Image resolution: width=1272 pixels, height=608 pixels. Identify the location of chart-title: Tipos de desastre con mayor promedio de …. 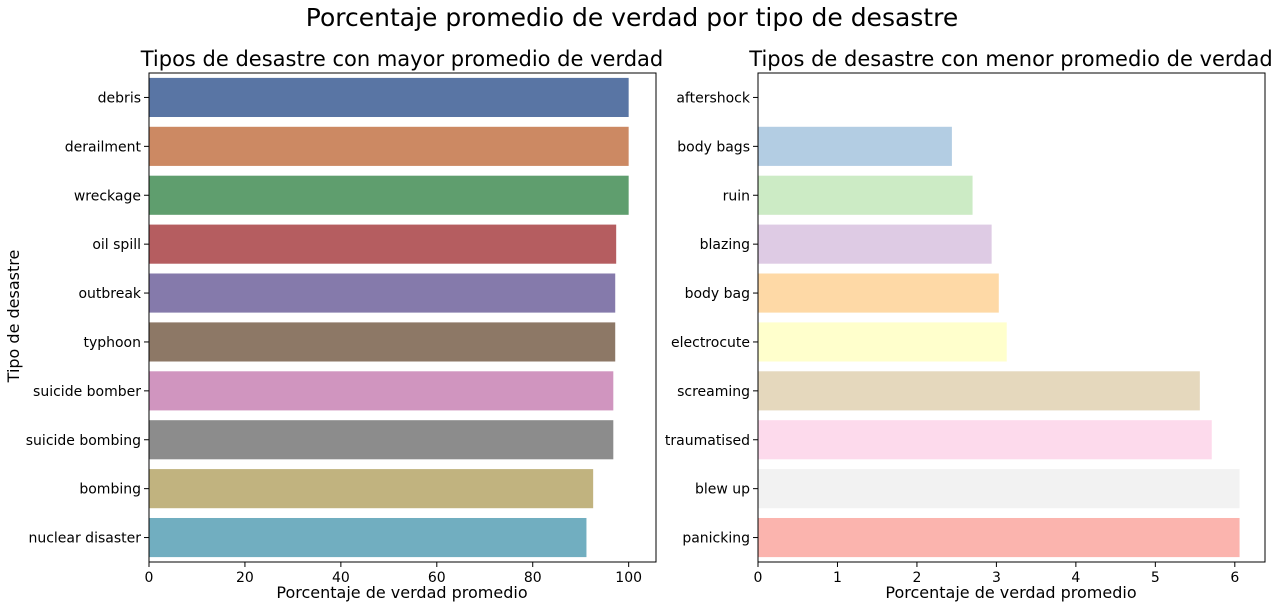
(402, 59).